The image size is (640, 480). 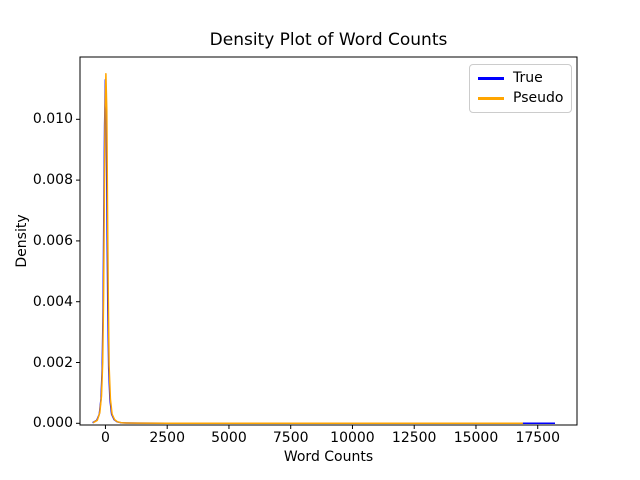 What do you see at coordinates (229, 438) in the screenshot?
I see `x-tick-label: 5000` at bounding box center [229, 438].